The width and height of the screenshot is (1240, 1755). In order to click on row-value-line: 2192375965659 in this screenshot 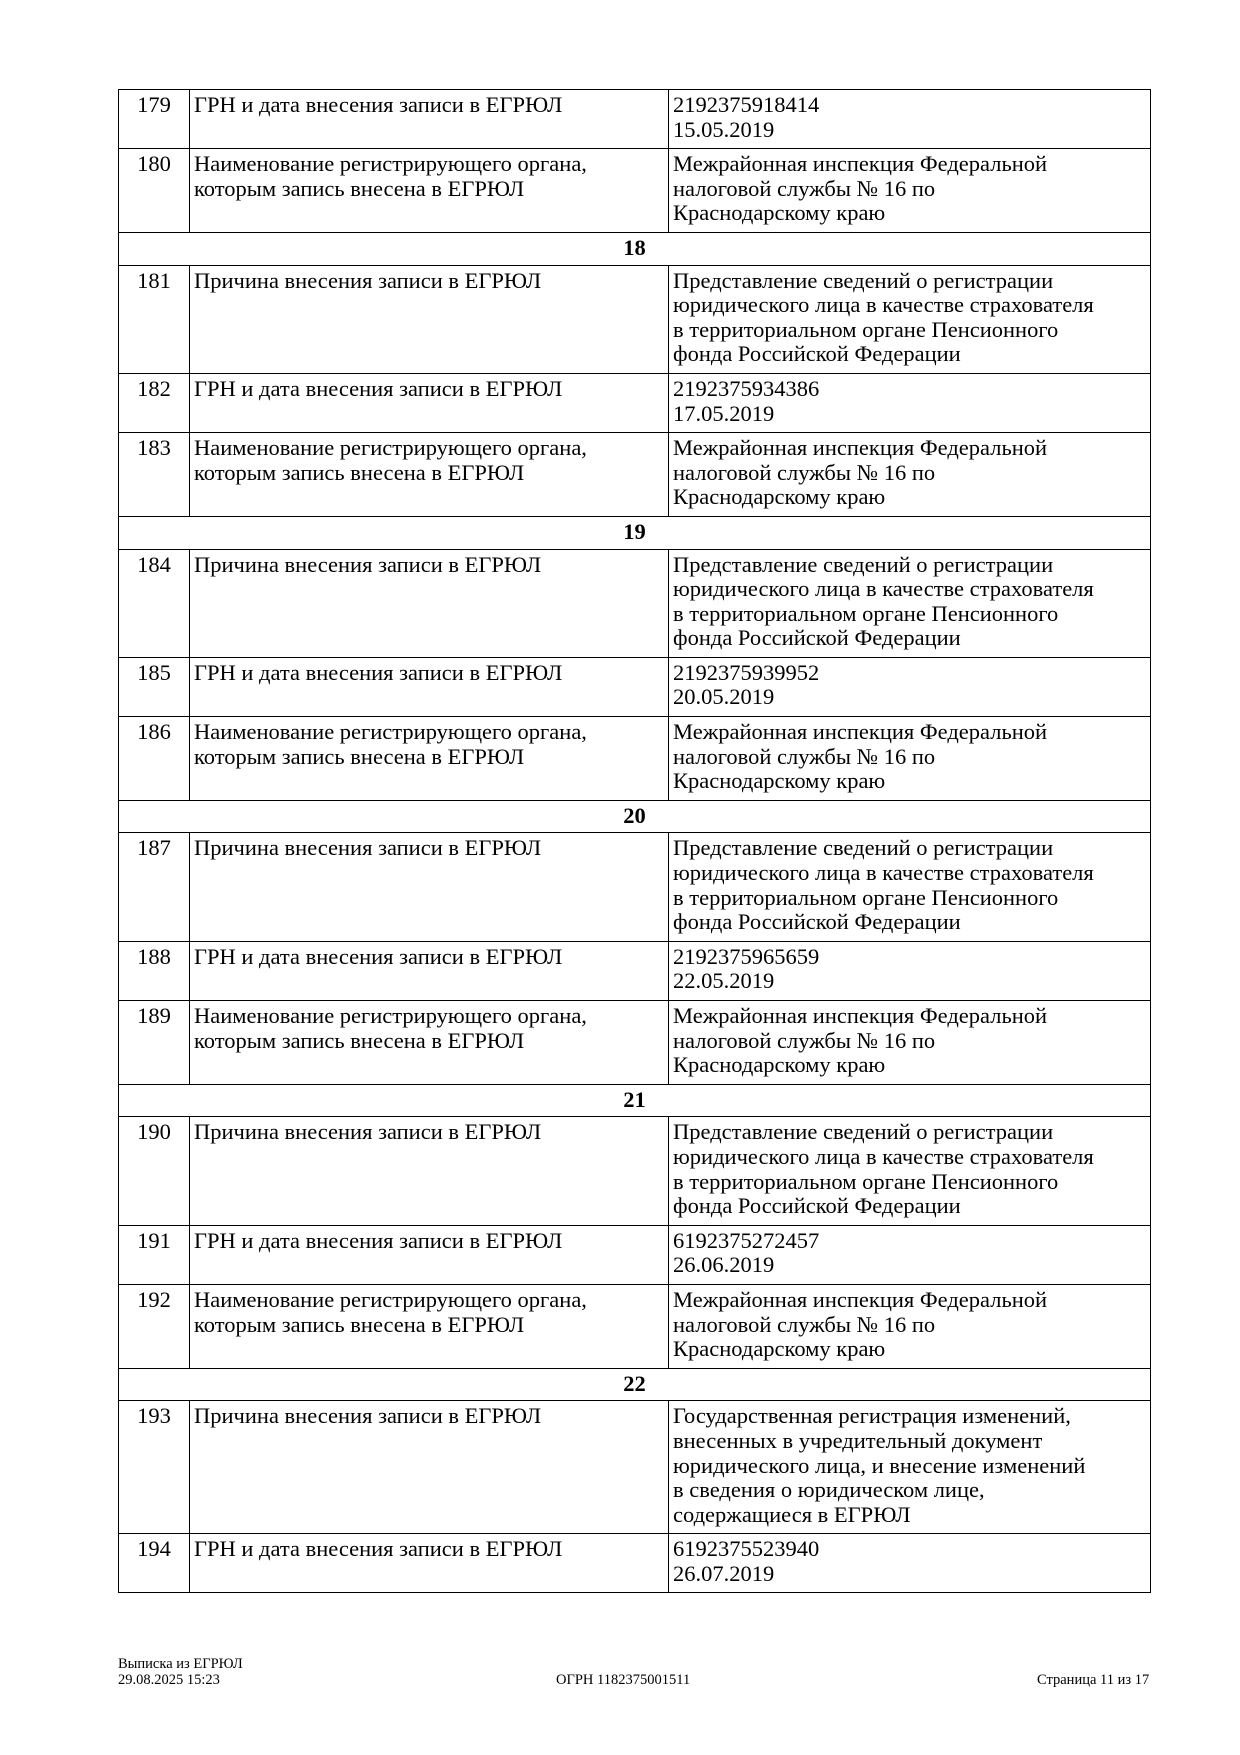, I will do `click(746, 956)`.